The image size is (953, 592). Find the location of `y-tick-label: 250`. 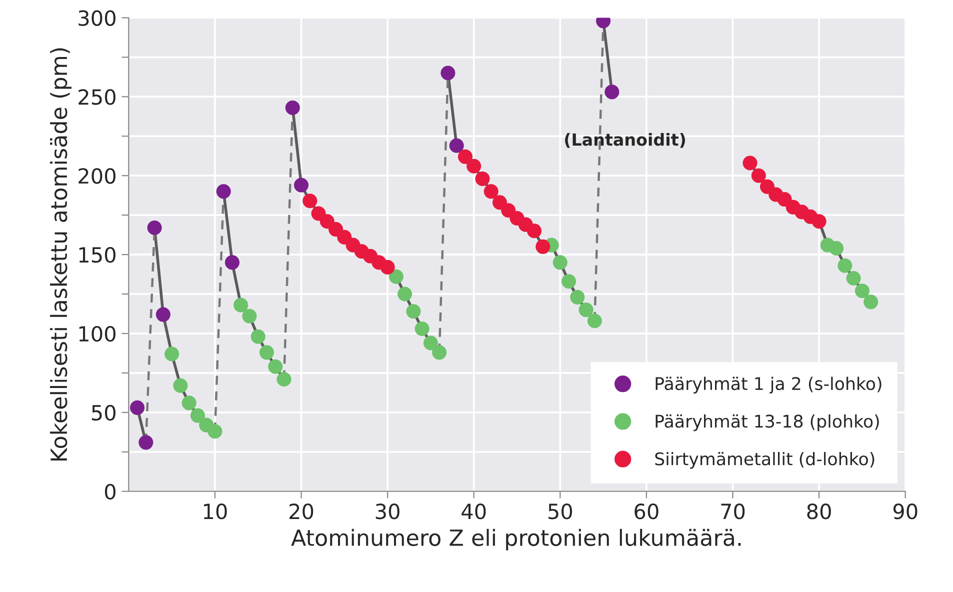

y-tick-label: 250 is located at coordinates (97, 97).